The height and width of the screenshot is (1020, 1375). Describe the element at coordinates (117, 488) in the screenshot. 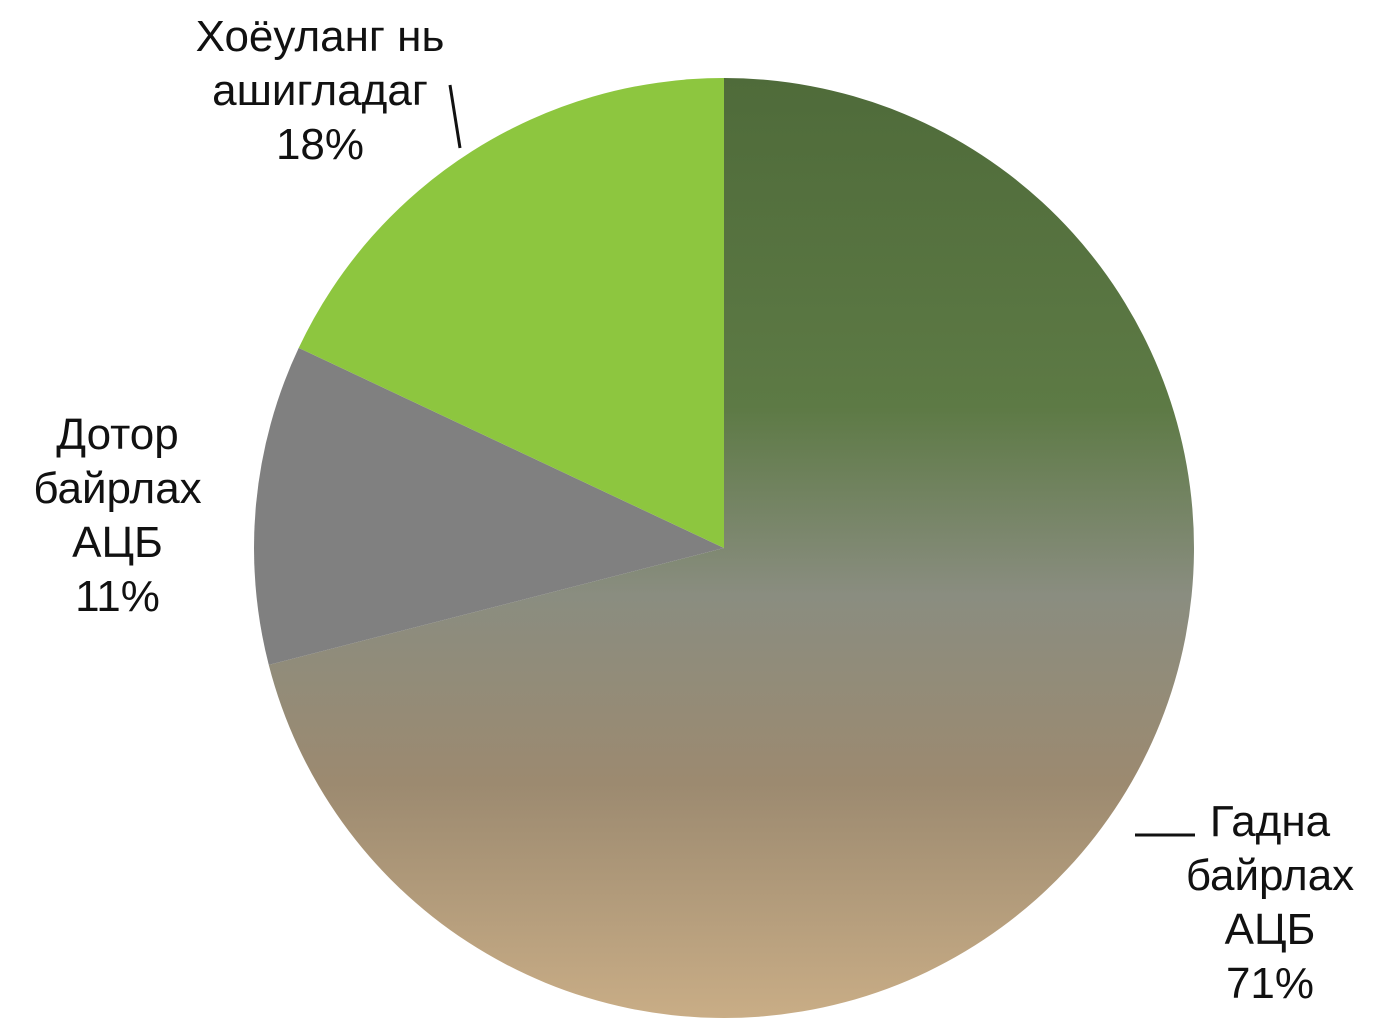

I see `category-label: Дотор байрлах АЦБ` at that location.